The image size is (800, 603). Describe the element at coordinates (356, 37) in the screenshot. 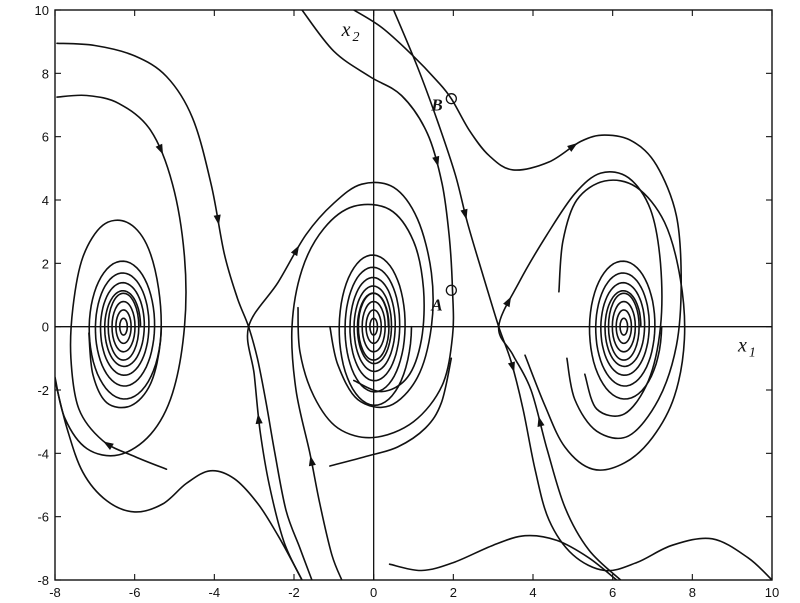

I see `x2-axis-label-sub: 2` at that location.